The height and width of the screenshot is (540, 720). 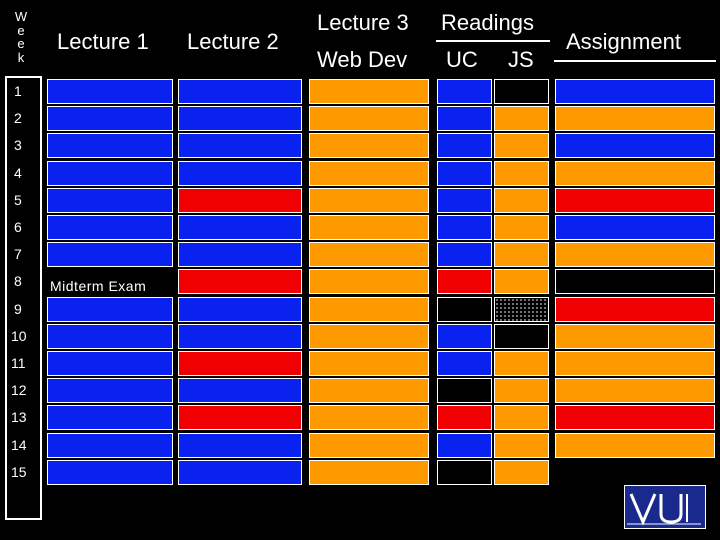 What do you see at coordinates (19, 335) in the screenshot?
I see `week-number: 10` at bounding box center [19, 335].